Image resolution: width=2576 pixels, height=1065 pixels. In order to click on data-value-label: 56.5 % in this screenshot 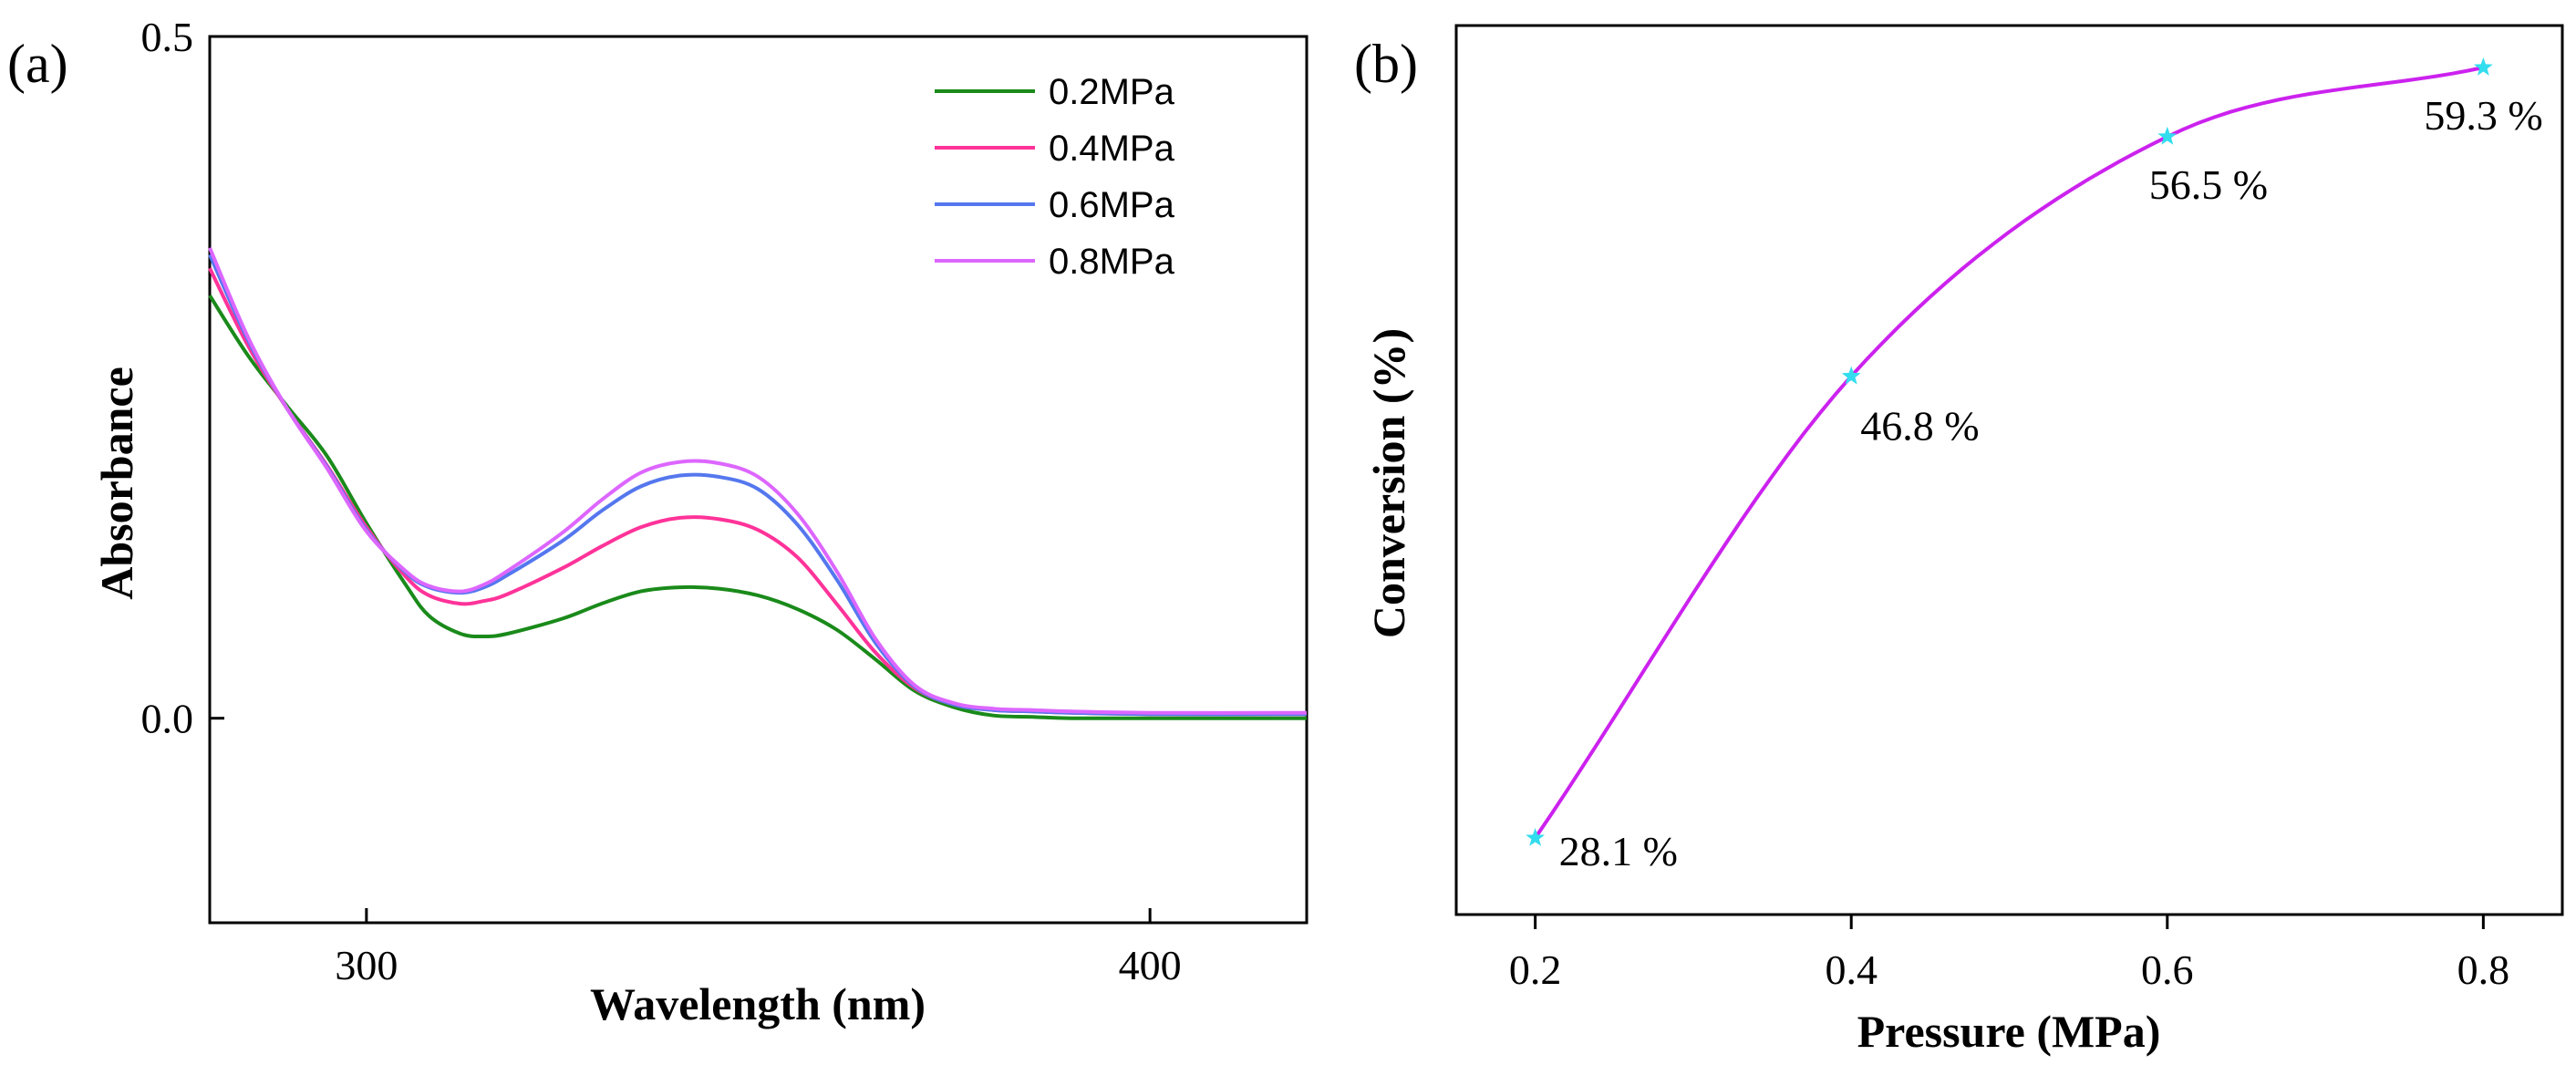, I will do `click(2208, 184)`.